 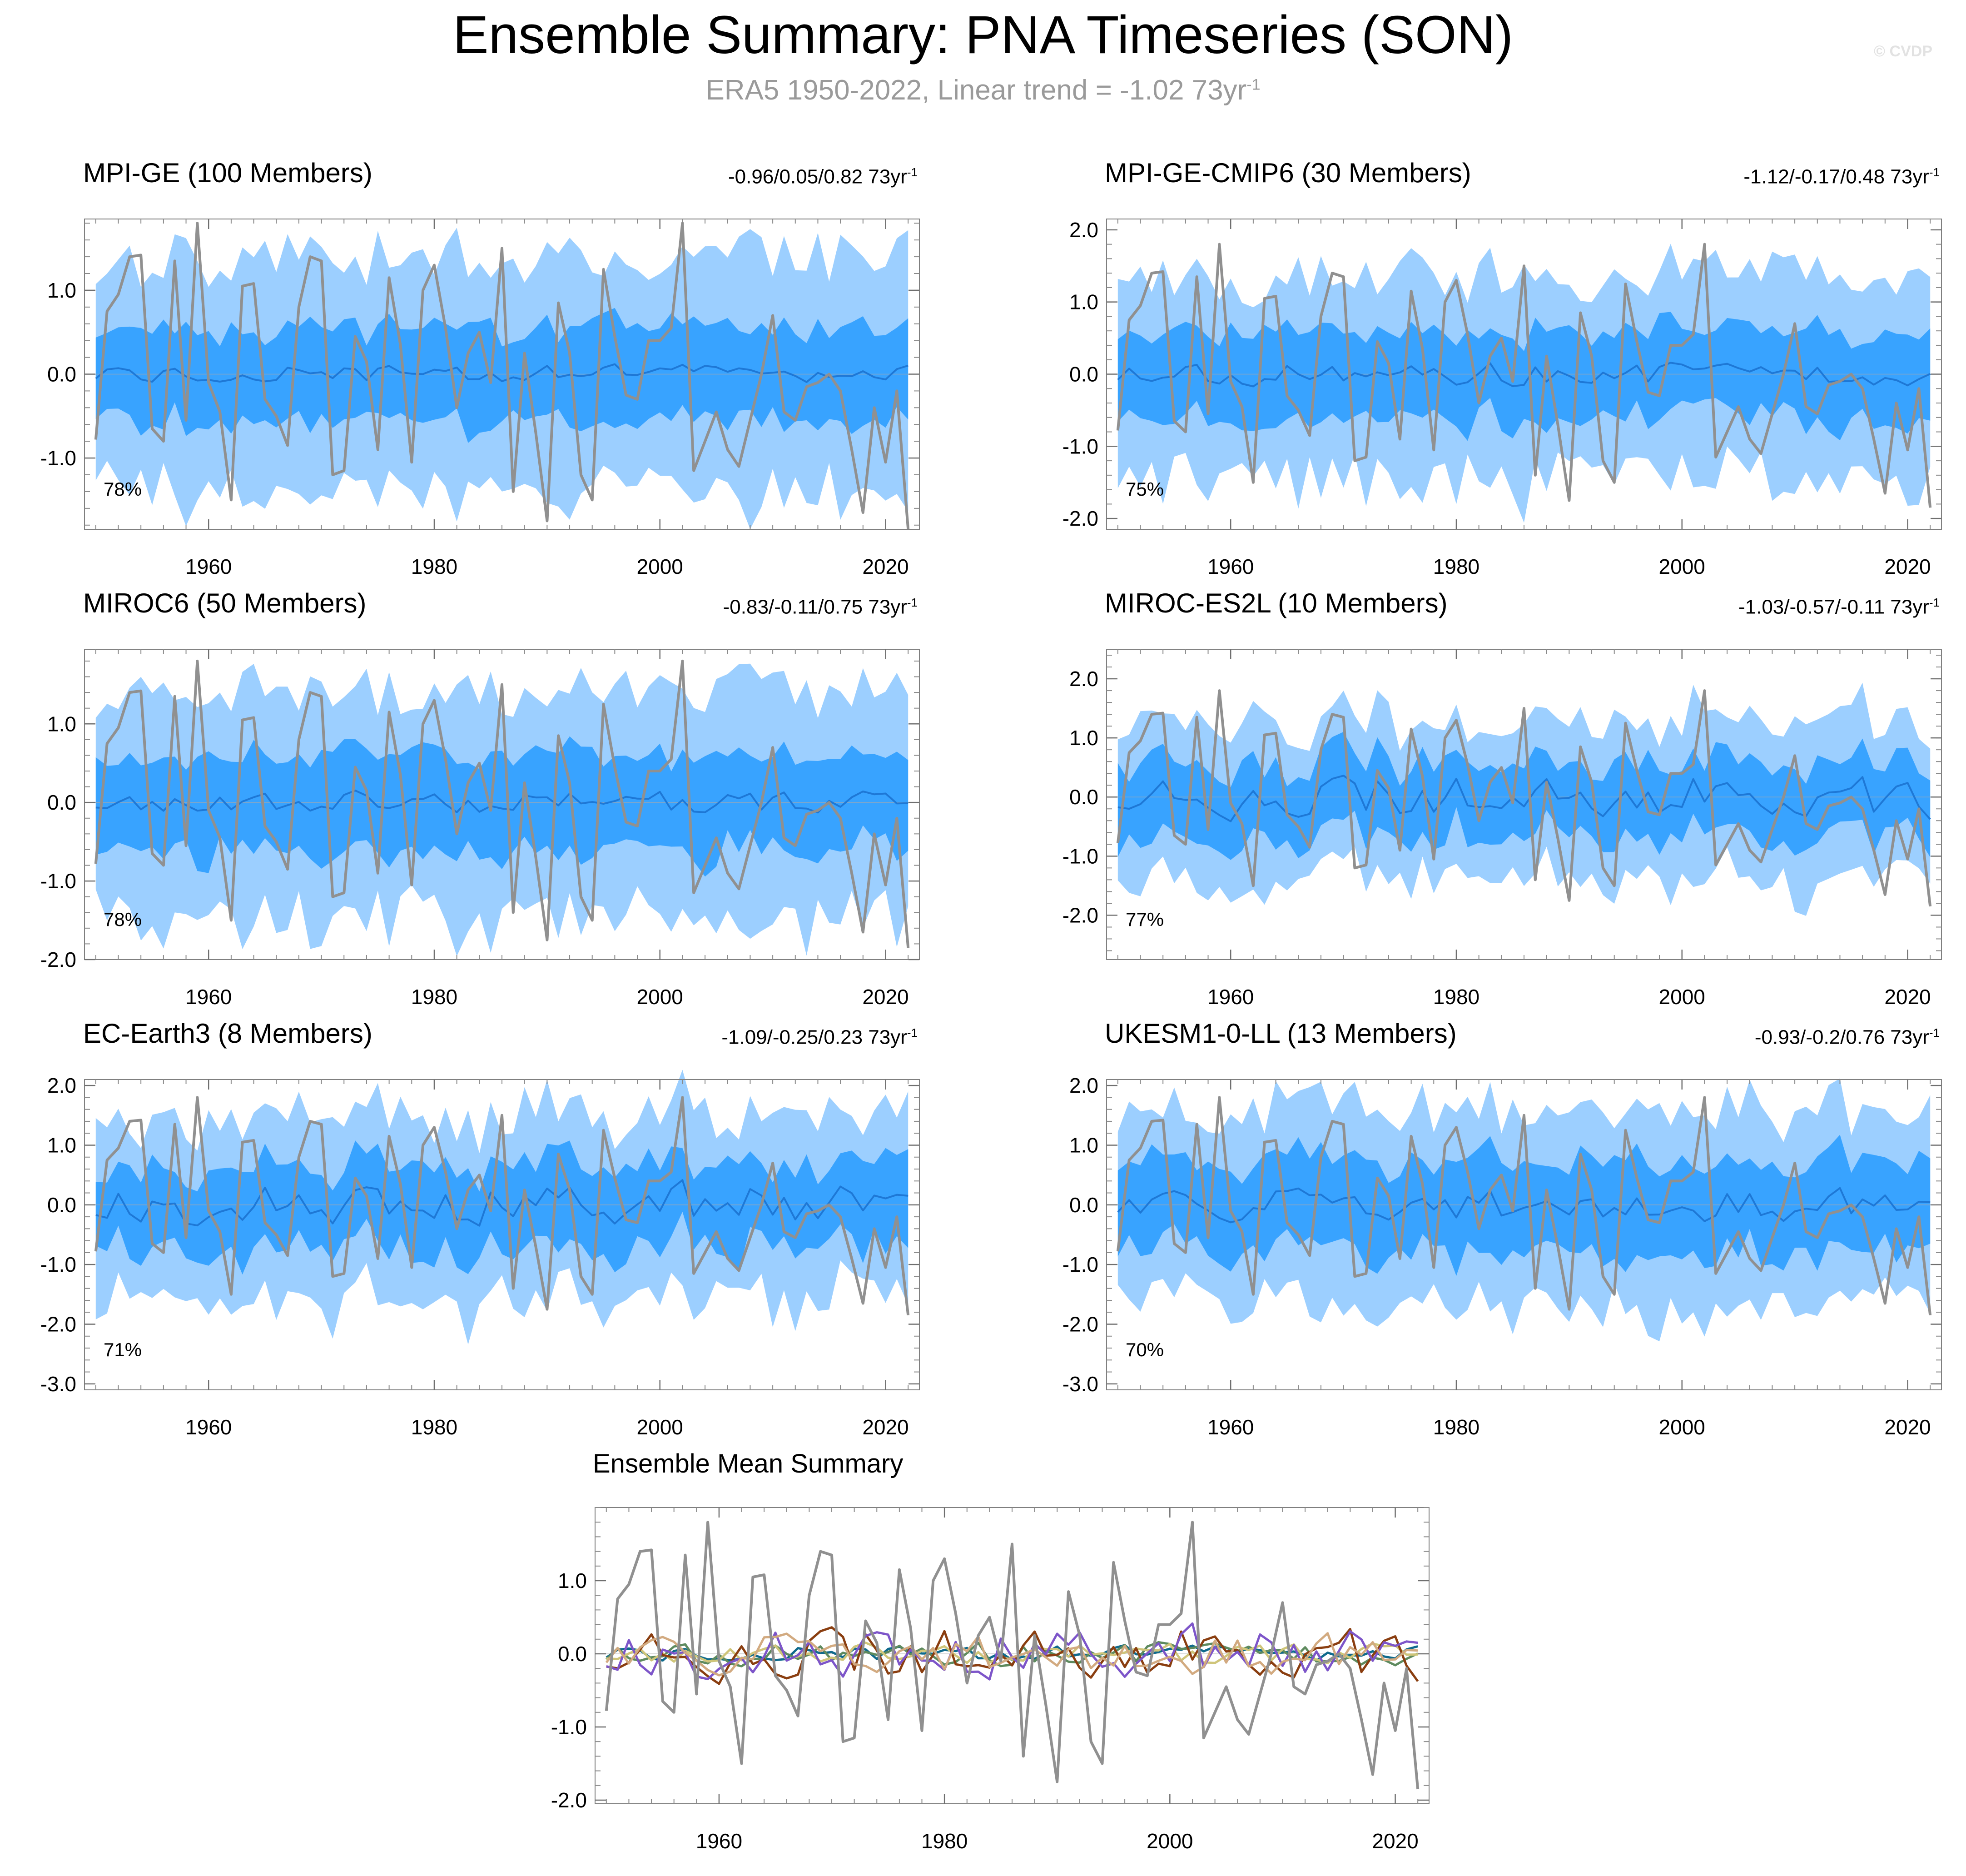 I want to click on panel-2-y-tick-label: -2.0, so click(x=1080, y=518).